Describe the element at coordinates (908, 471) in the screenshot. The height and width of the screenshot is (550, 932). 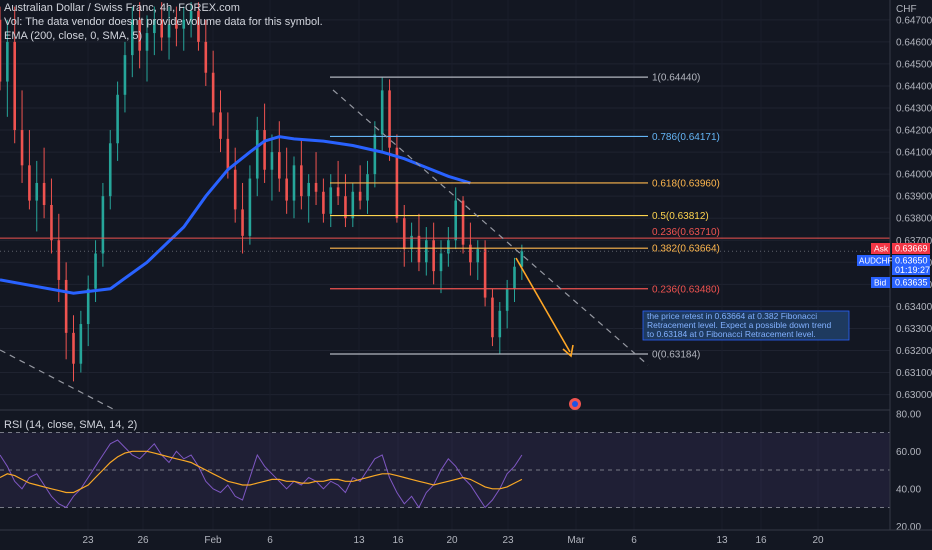
I see `rsi-axis-ticks: 80.00 60.00 40.00 20.00` at that location.